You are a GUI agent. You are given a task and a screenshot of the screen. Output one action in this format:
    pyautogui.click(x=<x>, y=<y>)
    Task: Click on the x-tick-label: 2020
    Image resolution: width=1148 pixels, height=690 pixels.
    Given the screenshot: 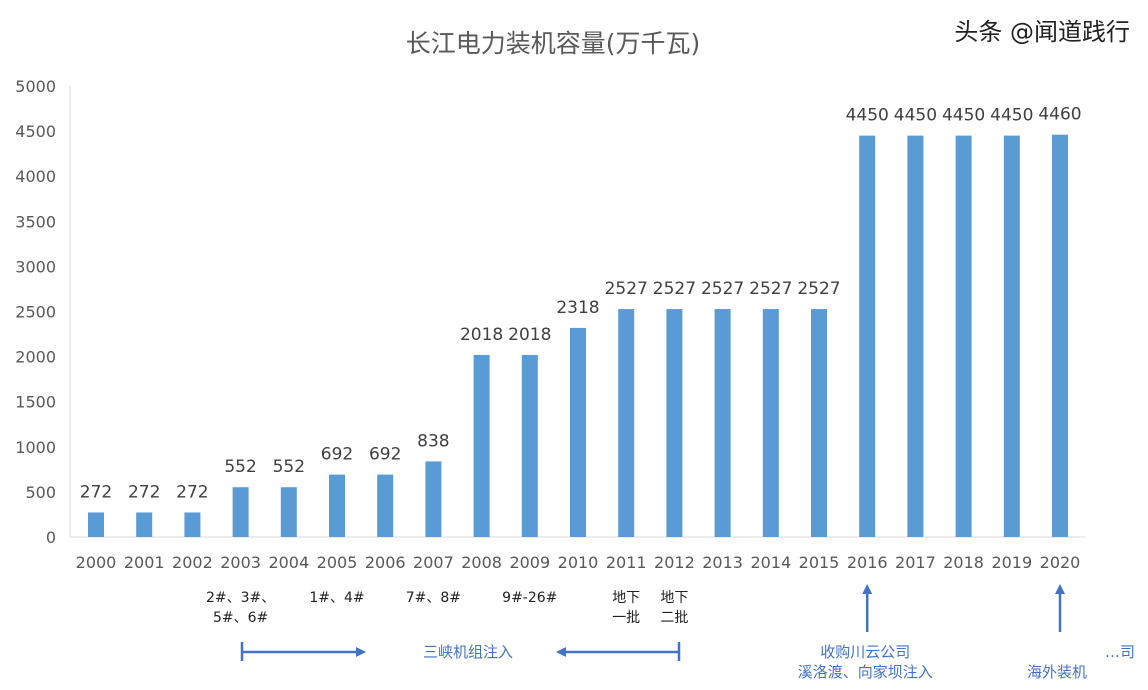 What is the action you would take?
    pyautogui.click(x=1060, y=562)
    